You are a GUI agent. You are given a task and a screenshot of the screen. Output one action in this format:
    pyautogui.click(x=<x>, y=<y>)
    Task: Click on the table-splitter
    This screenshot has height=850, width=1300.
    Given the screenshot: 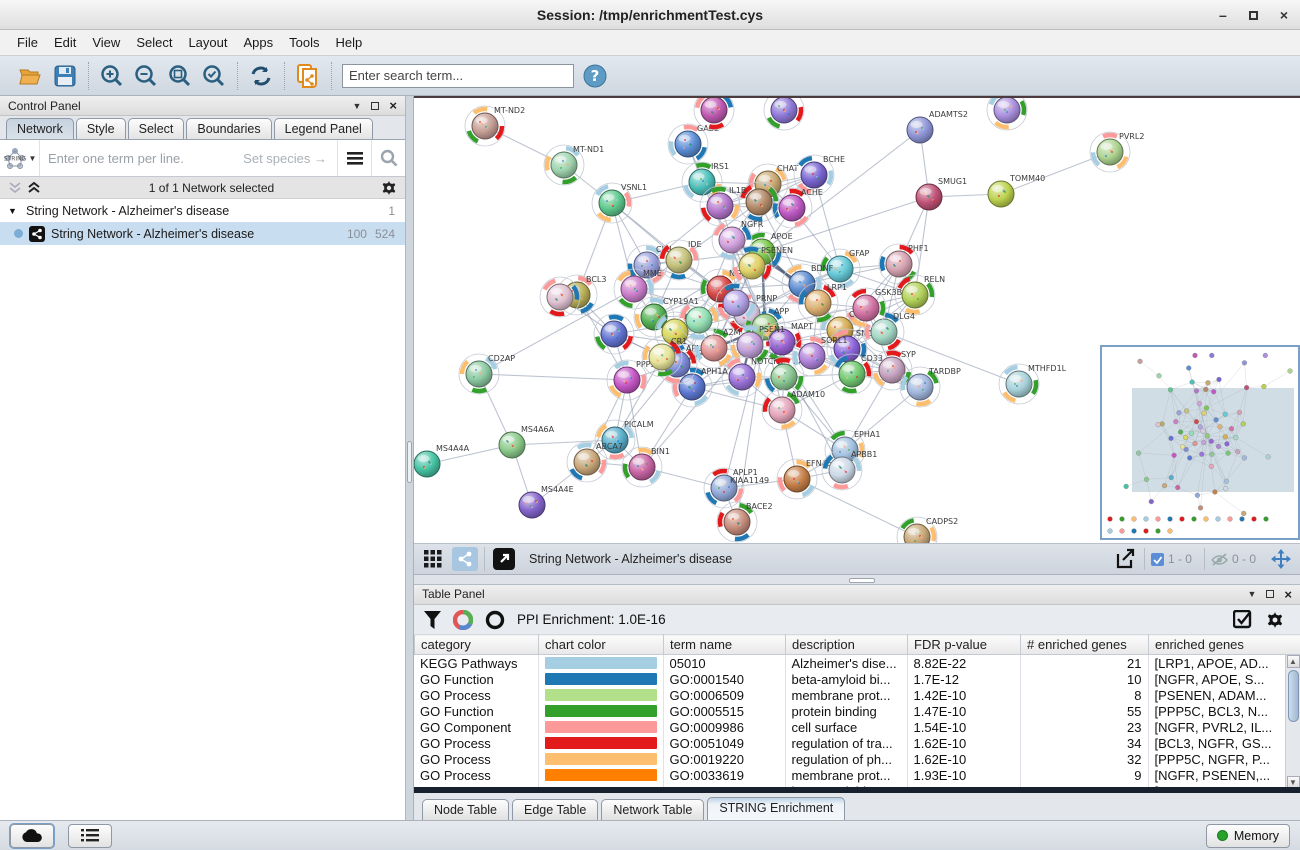 What is the action you would take?
    pyautogui.click(x=857, y=580)
    